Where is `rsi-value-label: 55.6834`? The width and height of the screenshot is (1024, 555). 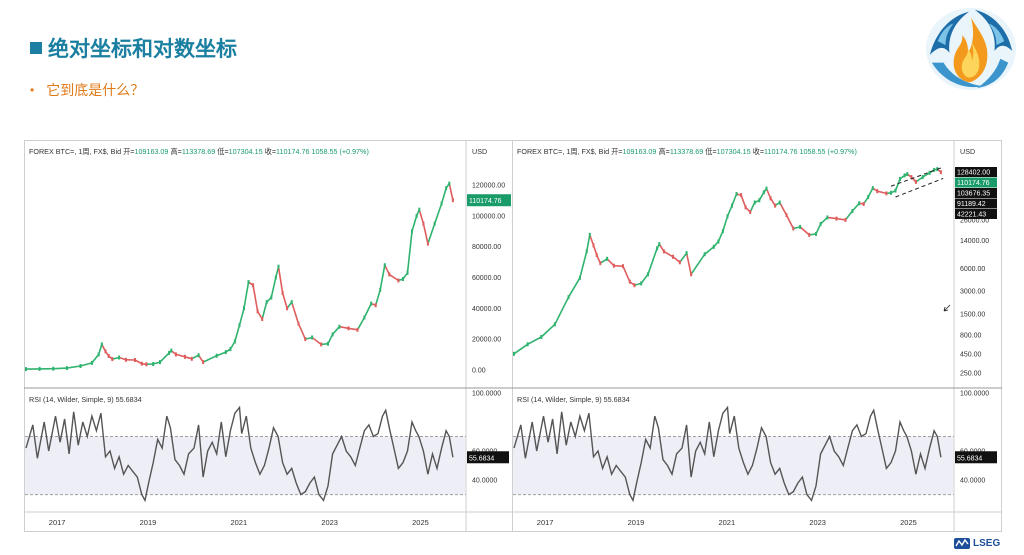 rsi-value-label: 55.6834 is located at coordinates (969, 458).